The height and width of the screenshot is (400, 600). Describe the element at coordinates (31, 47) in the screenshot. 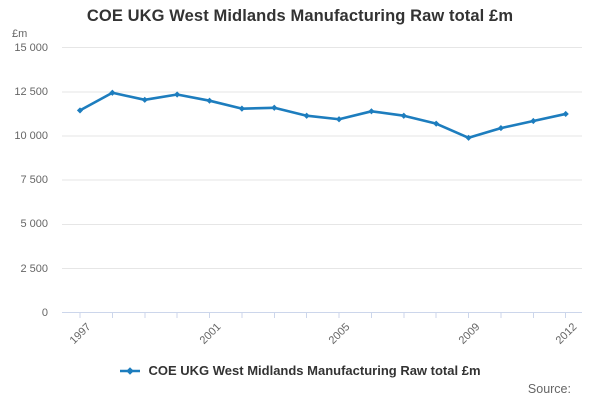

I see `y-tick-label: 15 000` at that location.